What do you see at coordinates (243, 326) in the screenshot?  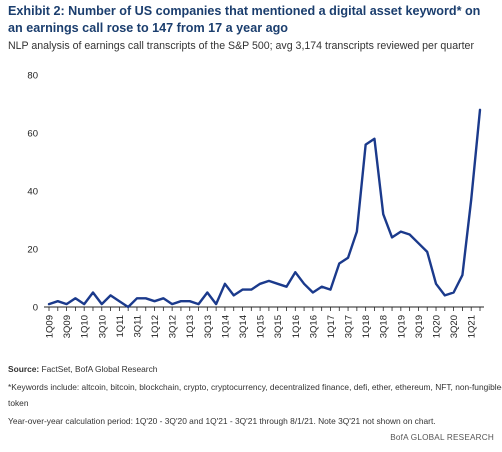 I see `x-tick-label: 3Q14` at bounding box center [243, 326].